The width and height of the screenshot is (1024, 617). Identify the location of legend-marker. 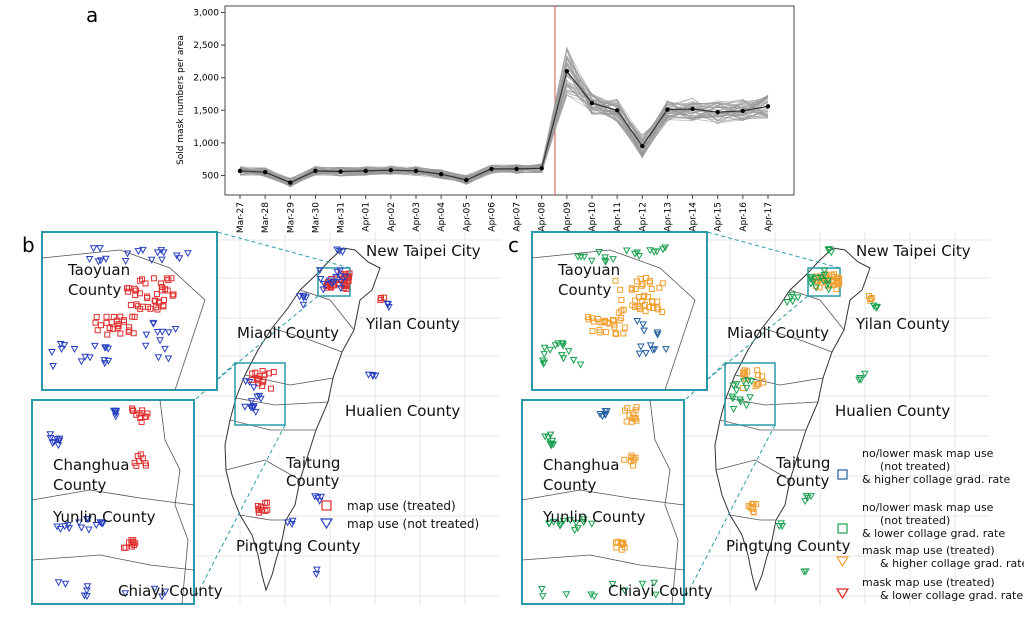
(842, 594).